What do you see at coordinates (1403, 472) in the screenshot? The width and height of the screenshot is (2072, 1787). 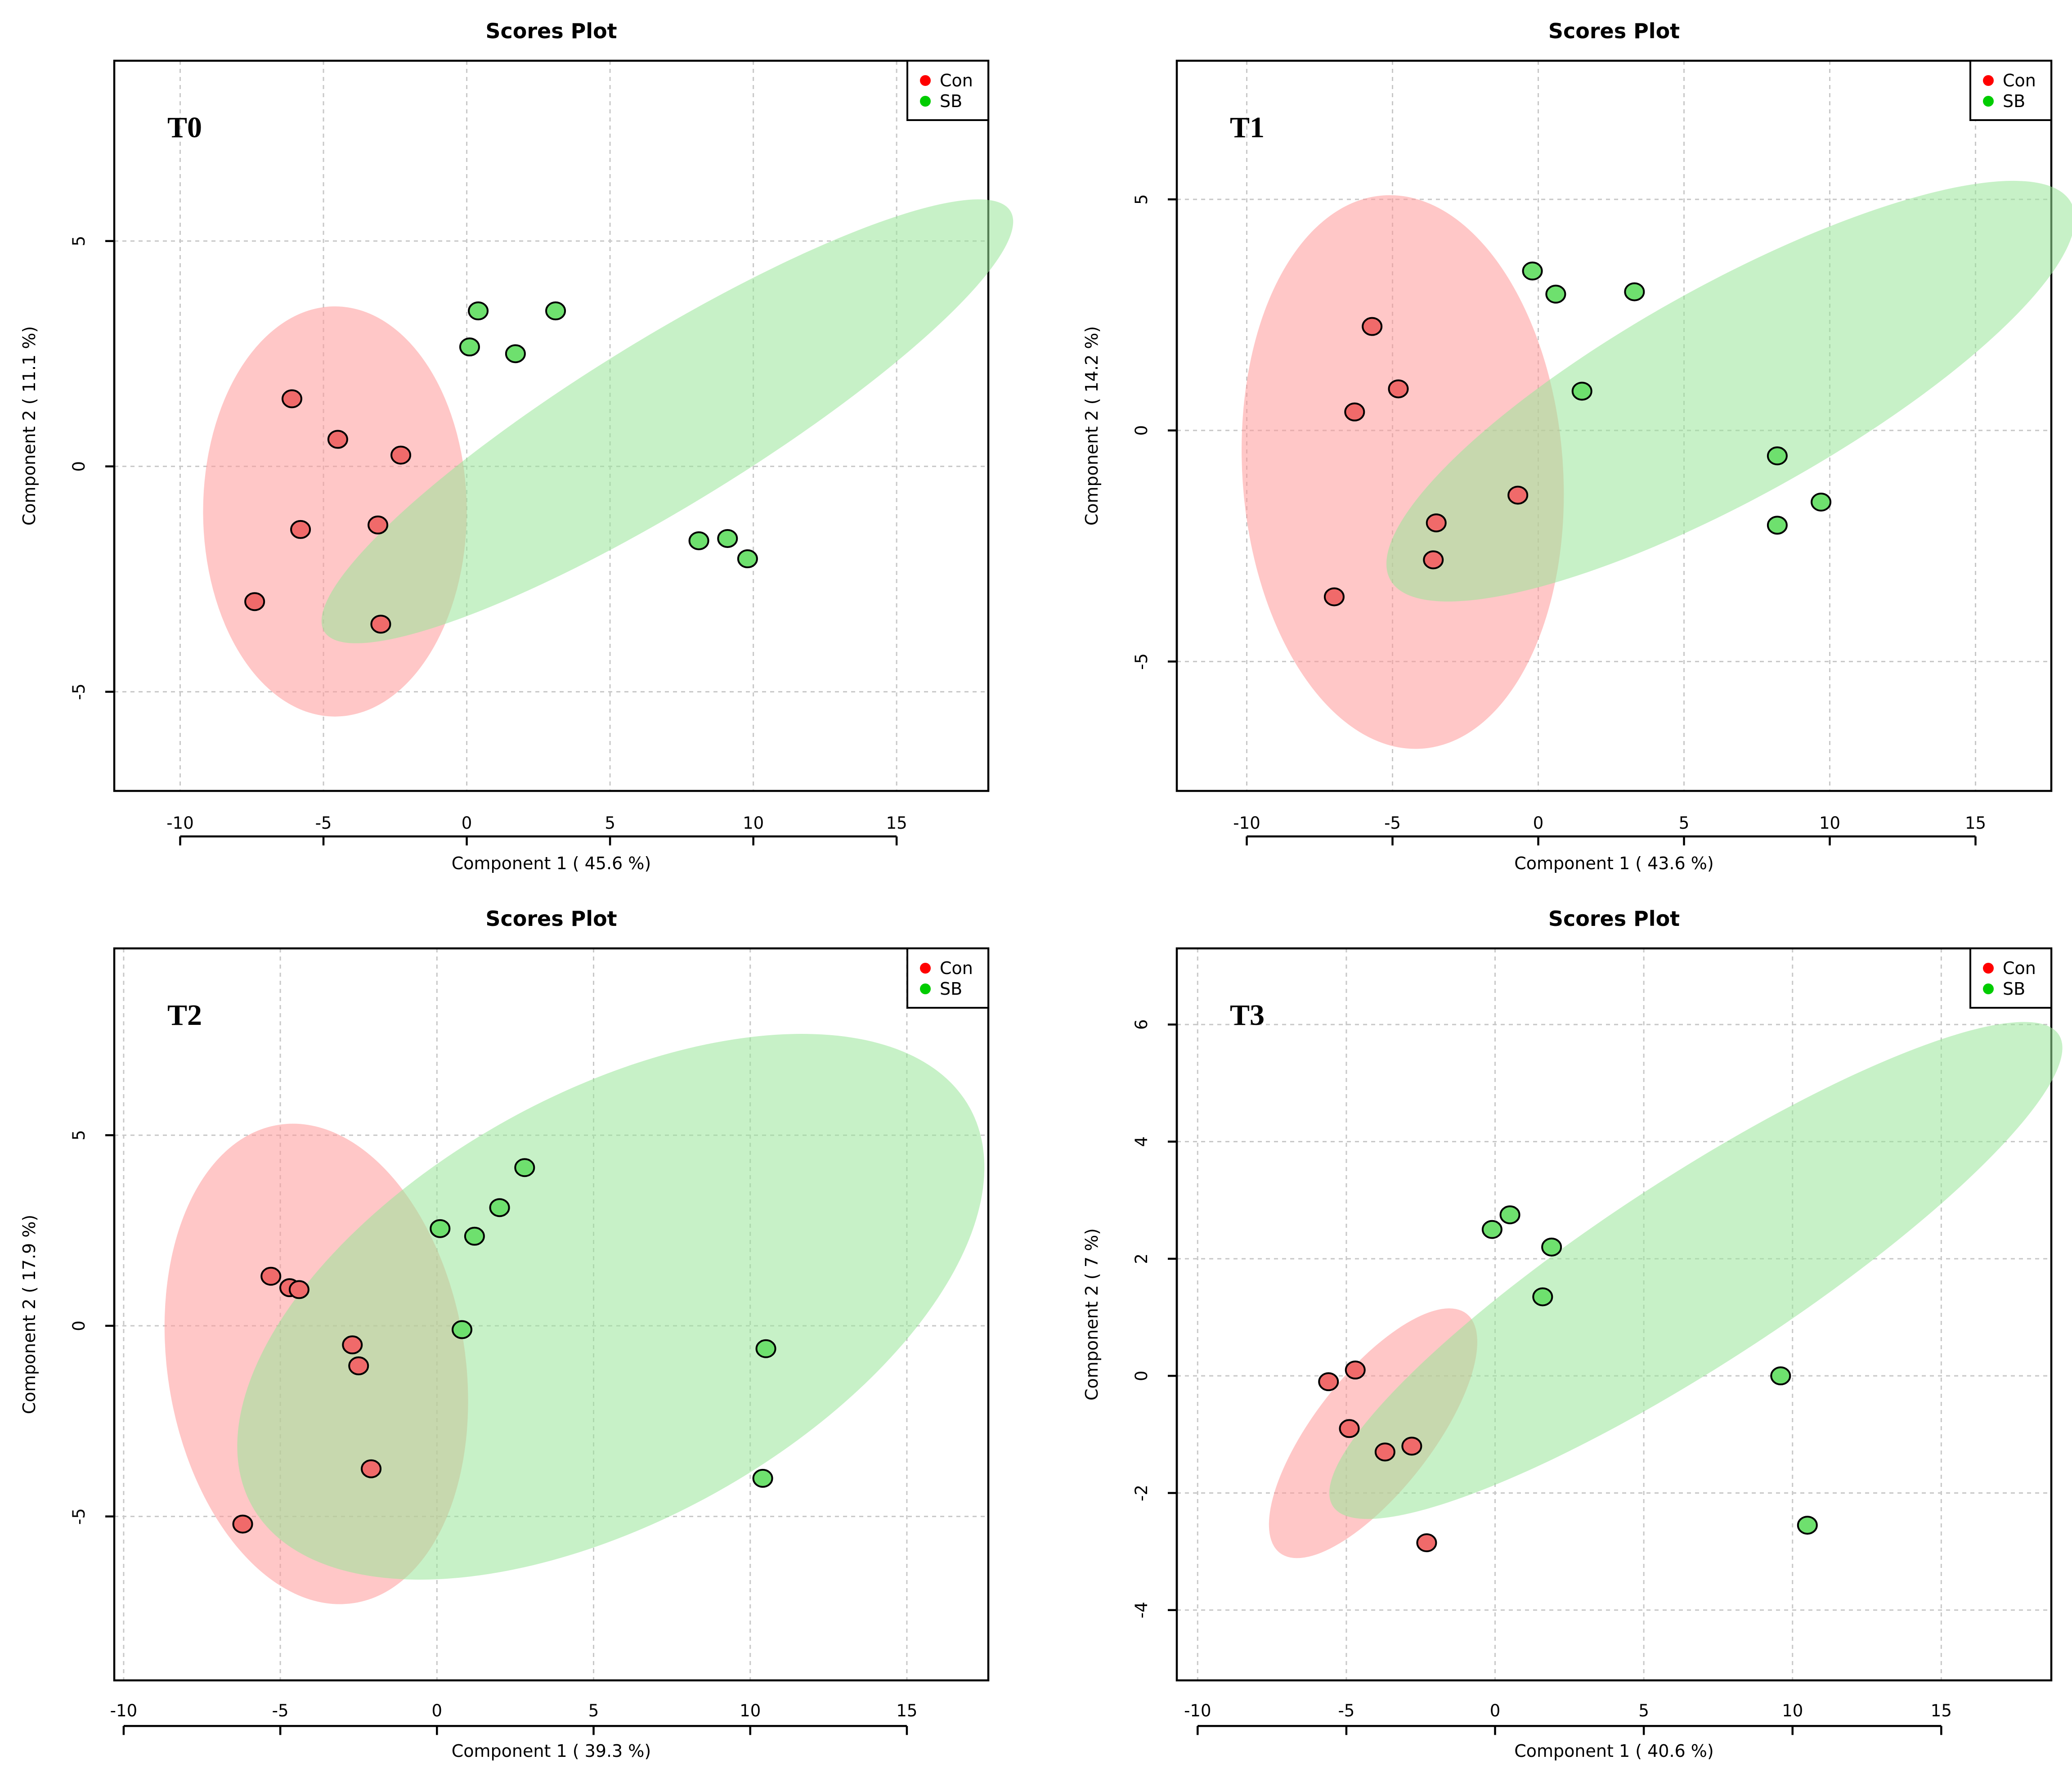 I see `confidence-ellipse-con` at bounding box center [1403, 472].